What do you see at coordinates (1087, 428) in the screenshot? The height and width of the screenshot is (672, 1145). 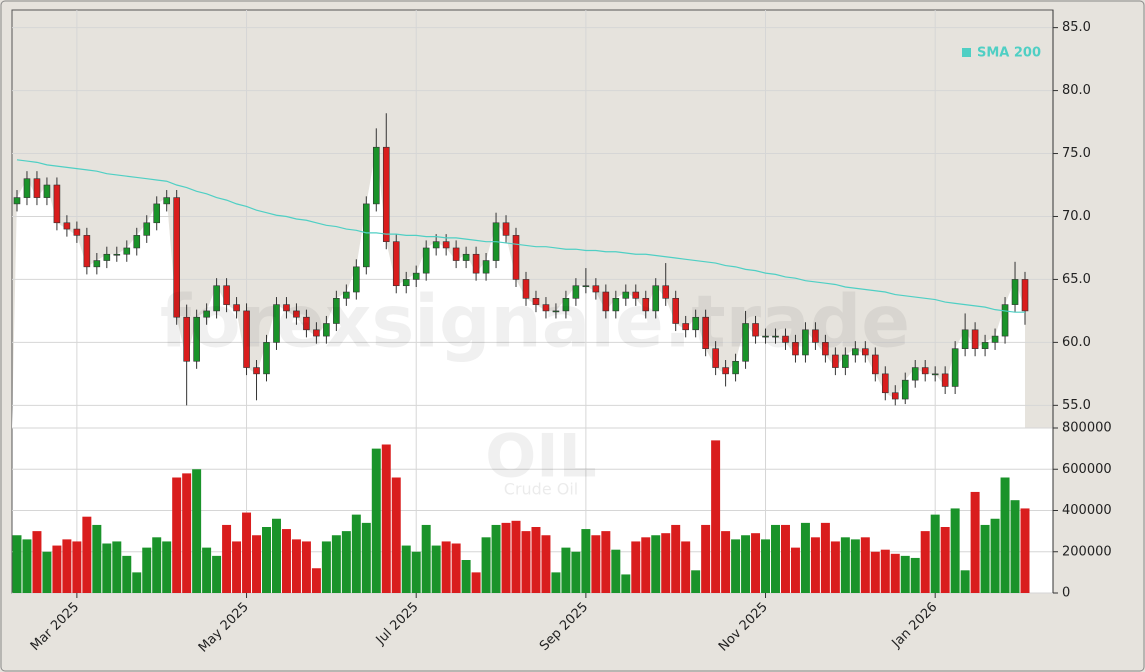 I see `y-tick-label: 800000` at bounding box center [1087, 428].